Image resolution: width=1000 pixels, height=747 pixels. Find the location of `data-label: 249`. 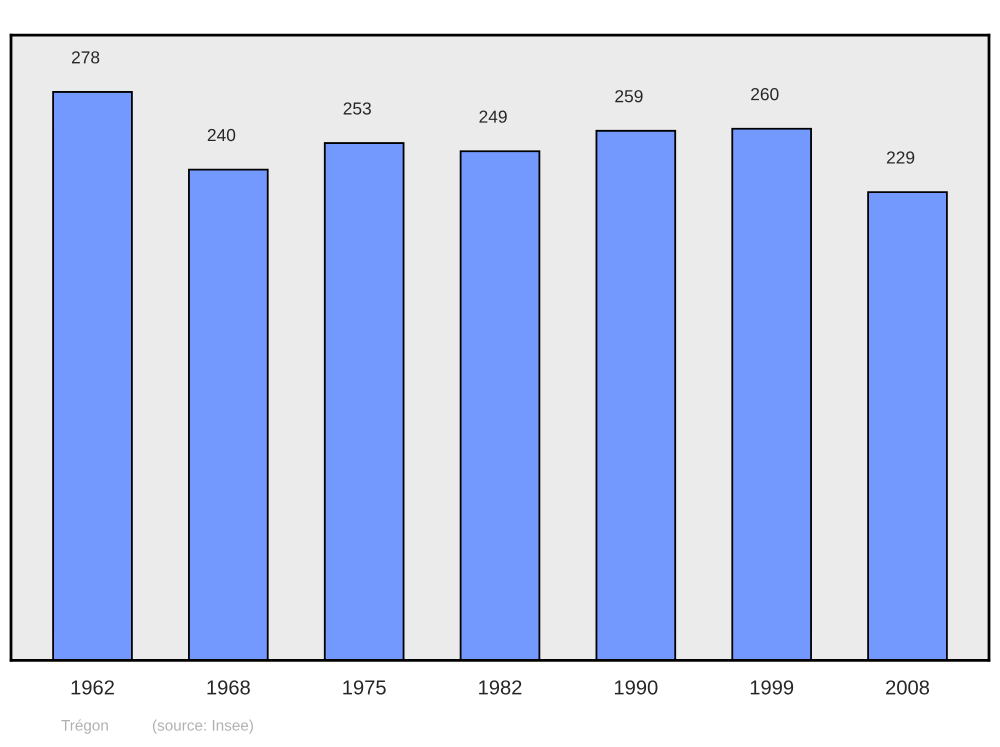

data-label: 249 is located at coordinates (493, 116).